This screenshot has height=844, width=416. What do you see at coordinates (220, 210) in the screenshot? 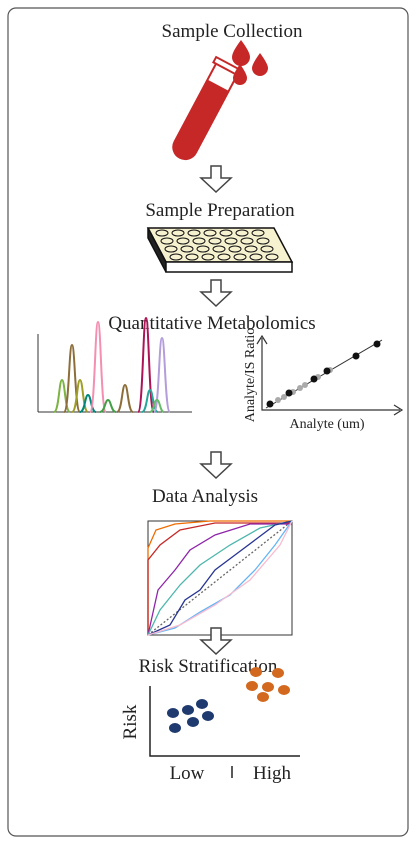
I see `step-title: Sample Preparation` at bounding box center [220, 210].